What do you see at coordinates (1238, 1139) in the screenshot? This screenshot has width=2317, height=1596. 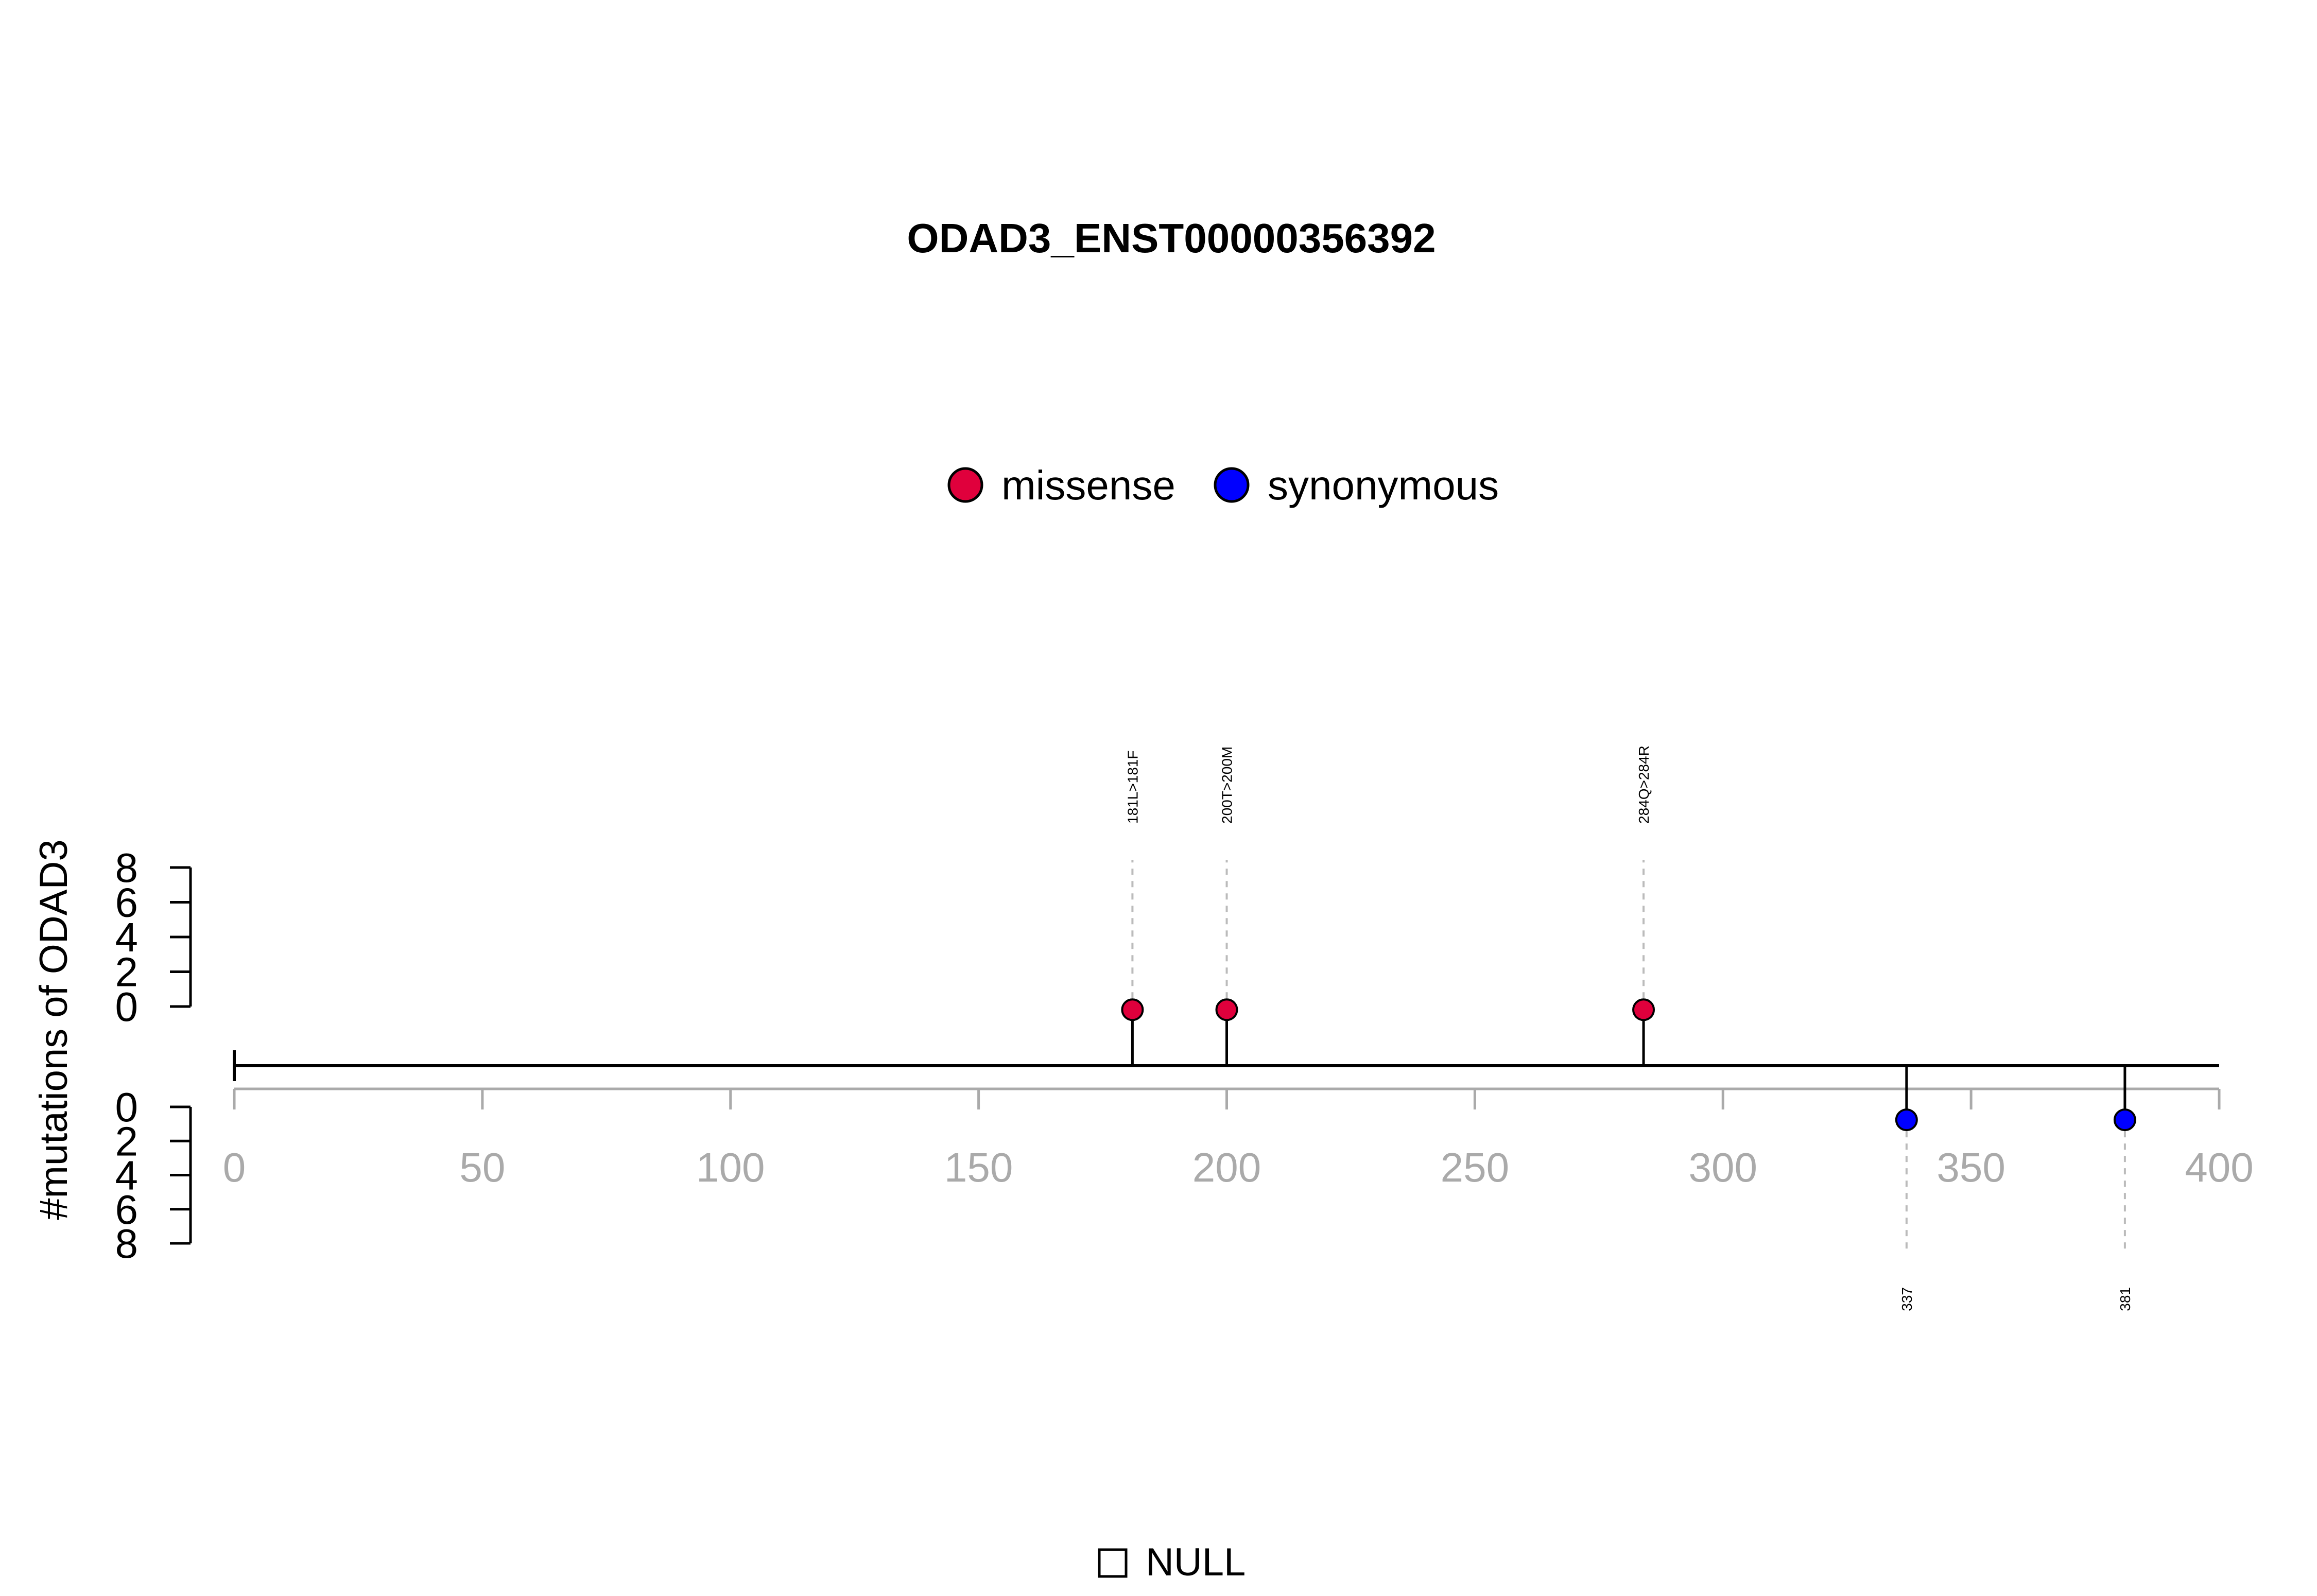 I see `x-axis: 0 50 100 150 200 250 300 350 400` at bounding box center [1238, 1139].